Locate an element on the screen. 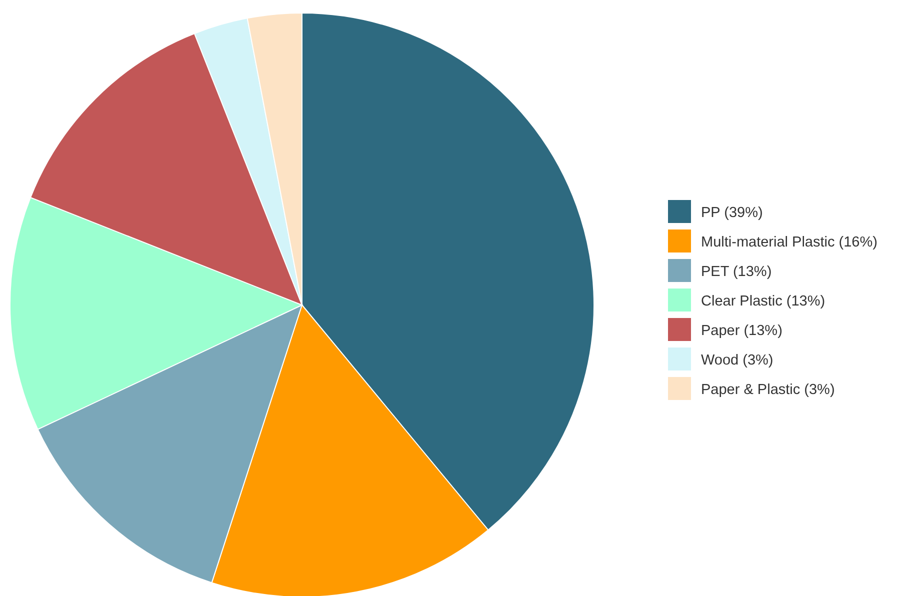  legend-label: Multi-material Plastic (16%) is located at coordinates (789, 242).